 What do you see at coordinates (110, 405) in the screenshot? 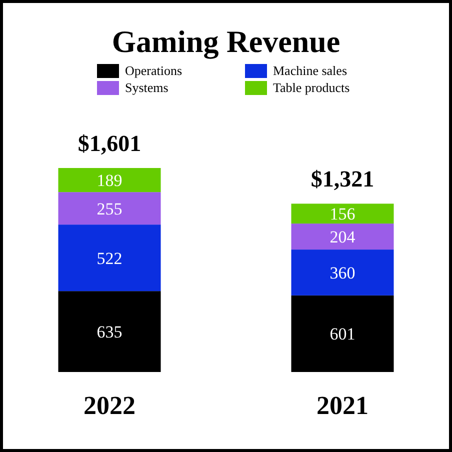
I see `x-tick-label: 2022` at bounding box center [110, 405].